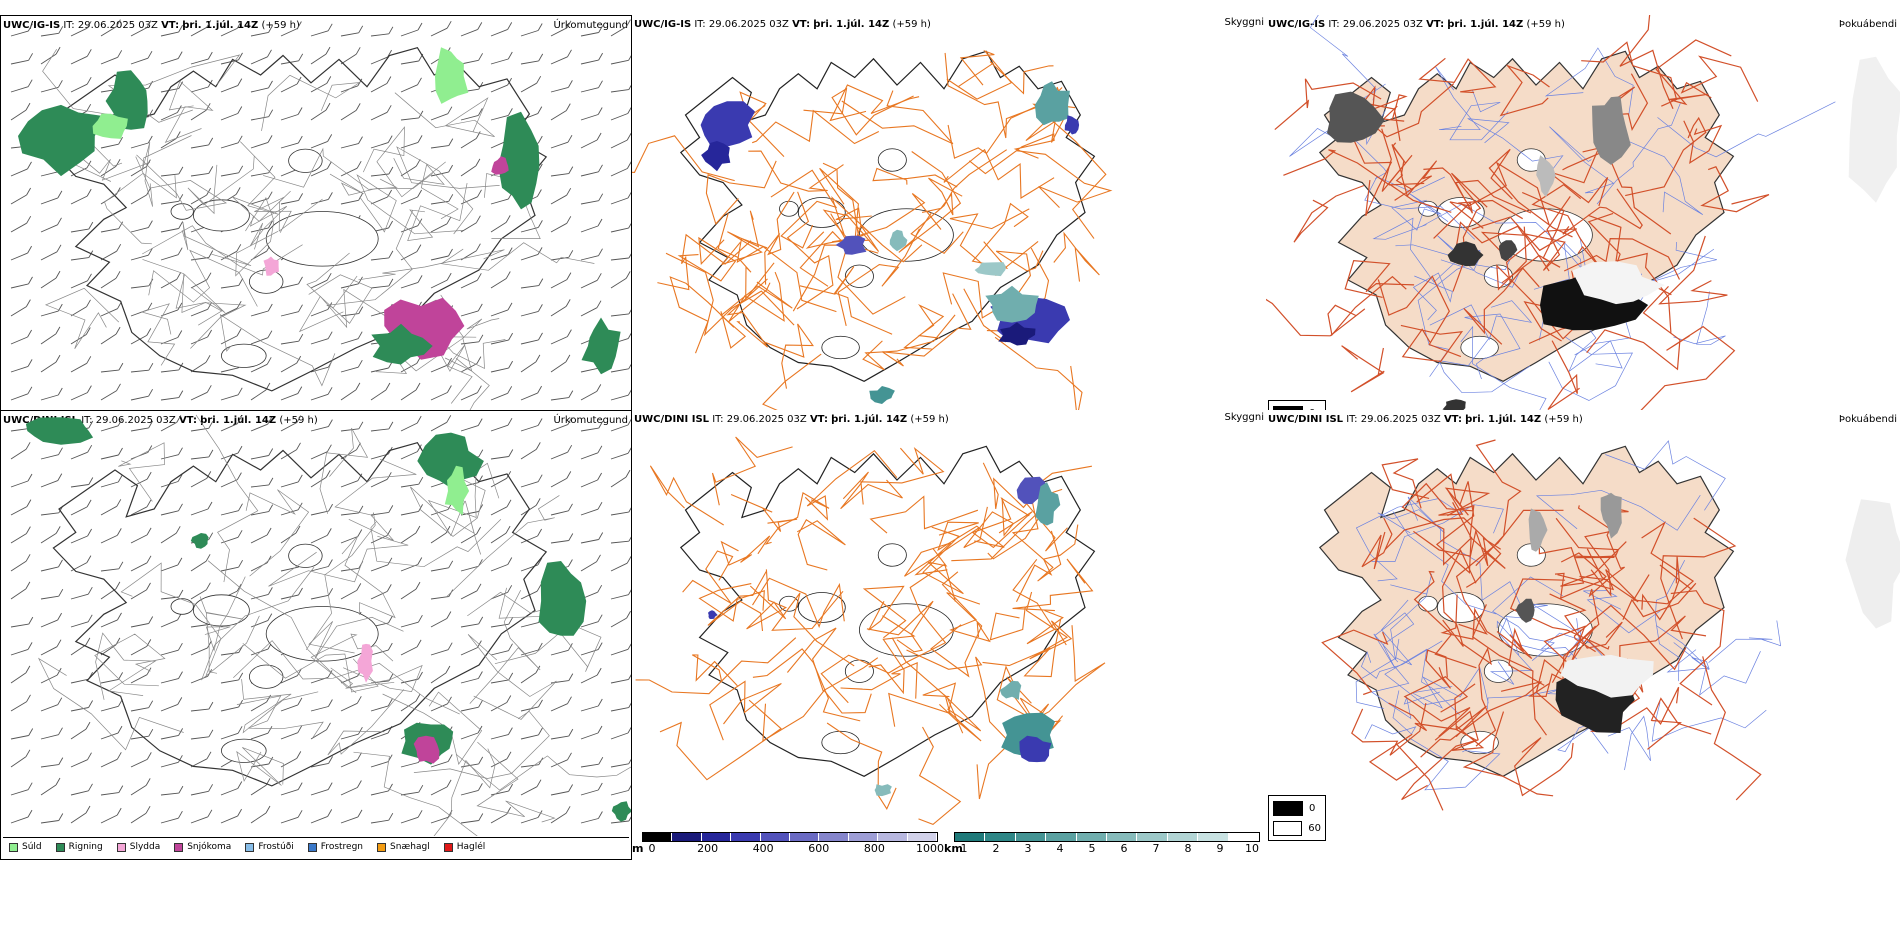 Image resolution: width=1900 pixels, height=950 pixels. What do you see at coordinates (898, 240) in the screenshot?
I see `visibility-area` at bounding box center [898, 240].